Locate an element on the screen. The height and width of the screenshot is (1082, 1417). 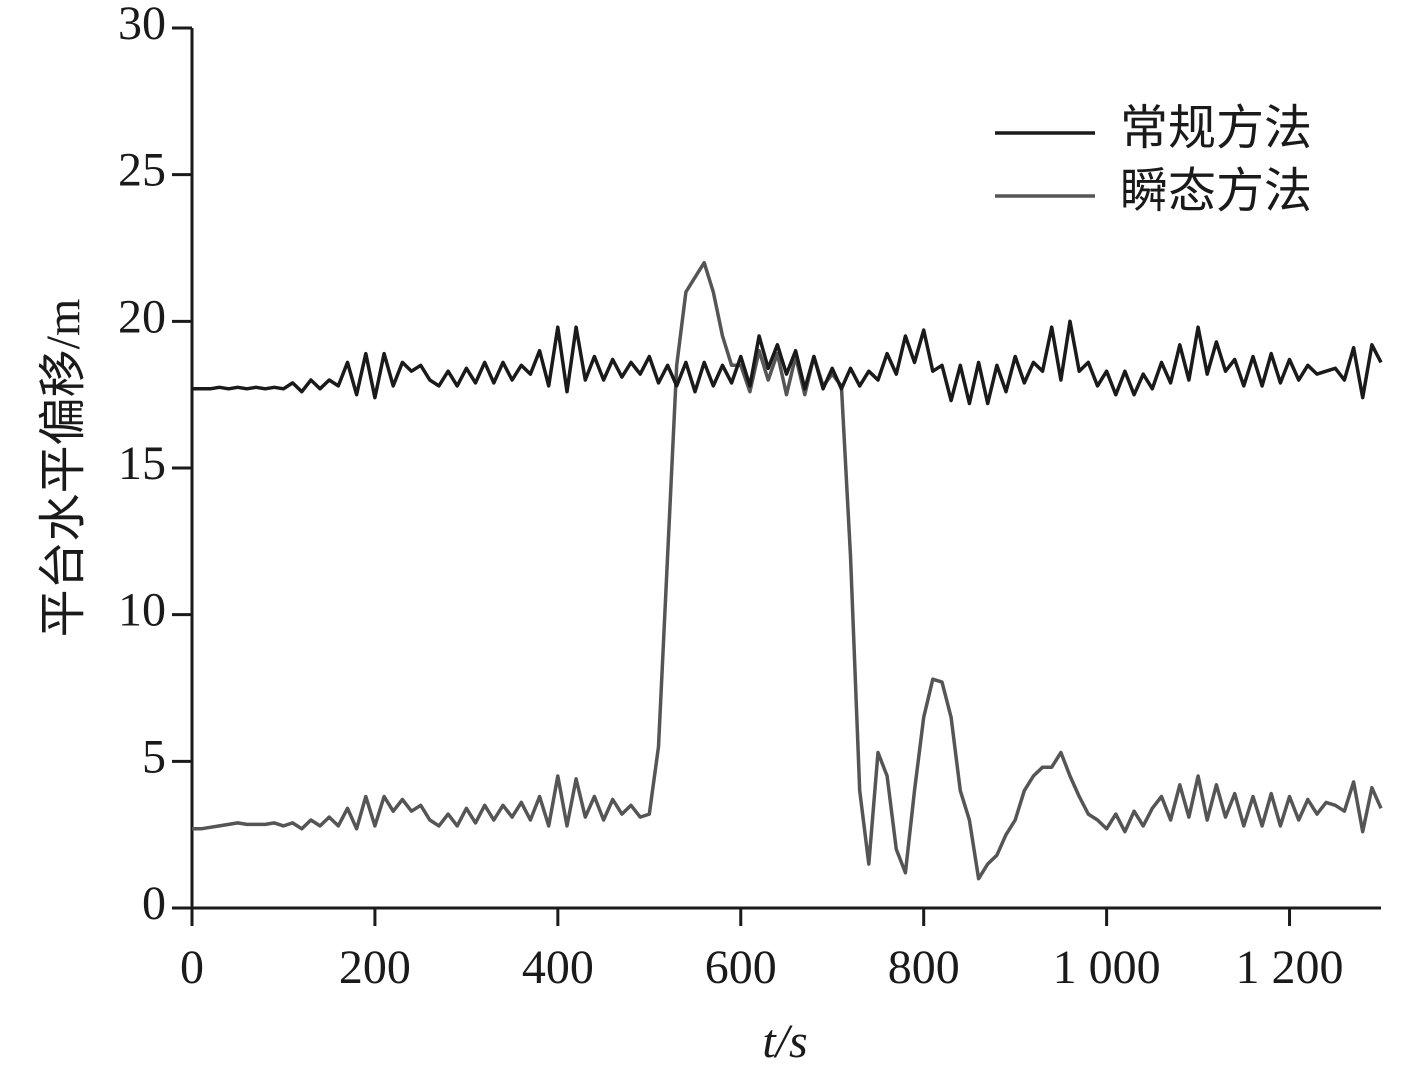
x-tick-label: 0 is located at coordinates (192, 967).